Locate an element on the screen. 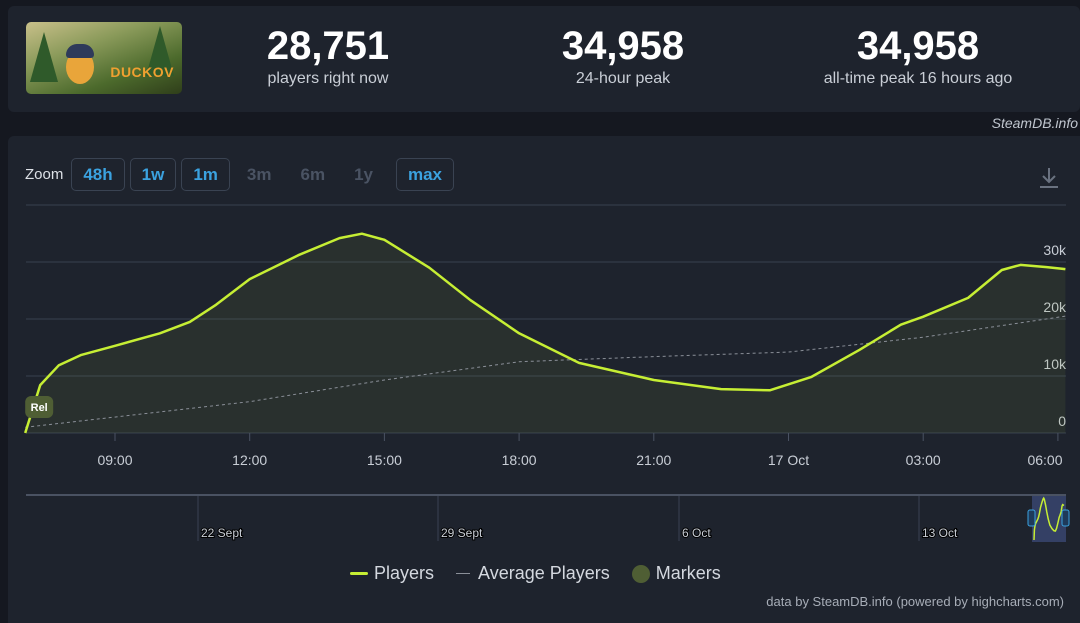 Image resolution: width=1080 pixels, height=623 pixels. legend-label: Markers is located at coordinates (688, 573).